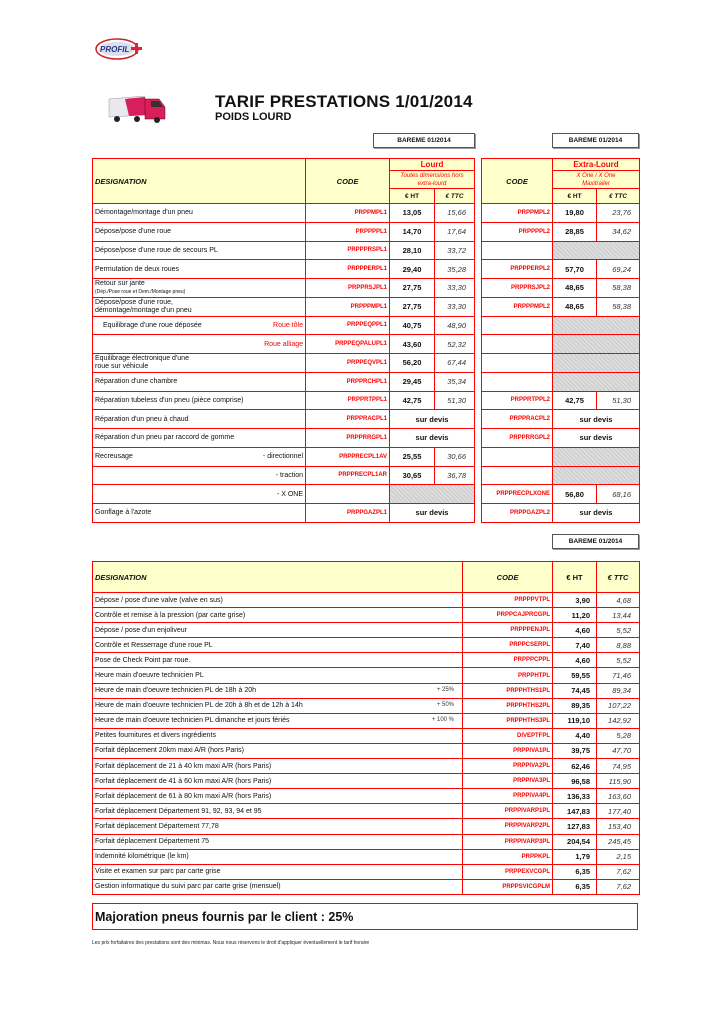  I want to click on price-ttc: 74,95, so click(618, 766).